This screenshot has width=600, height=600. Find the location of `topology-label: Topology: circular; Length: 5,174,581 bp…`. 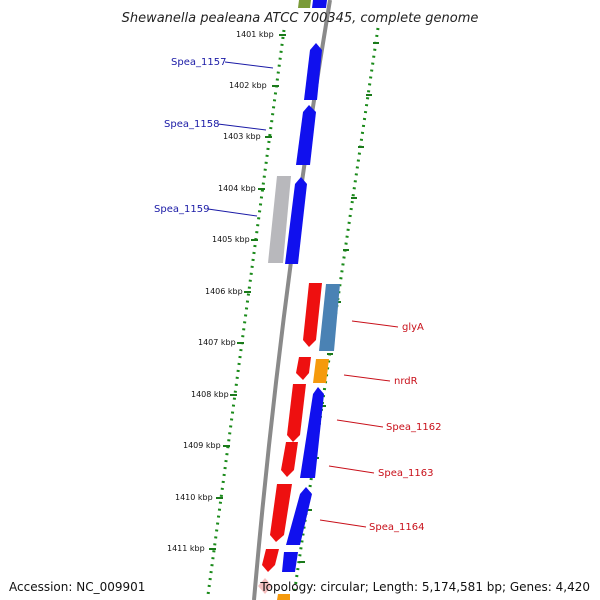

topology-label: Topology: circular; Length: 5,174,581 bp… is located at coordinates (425, 587).